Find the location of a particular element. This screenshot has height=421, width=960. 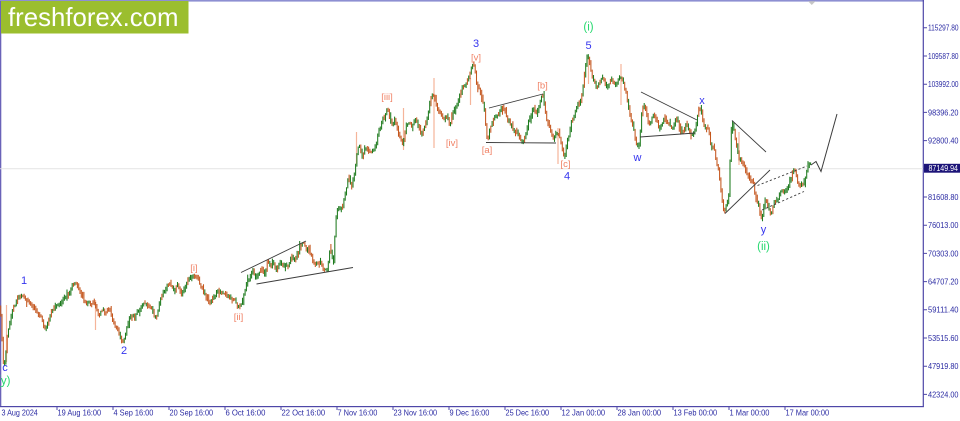

svg-text: freshforex.com is located at coordinates (93, 17).